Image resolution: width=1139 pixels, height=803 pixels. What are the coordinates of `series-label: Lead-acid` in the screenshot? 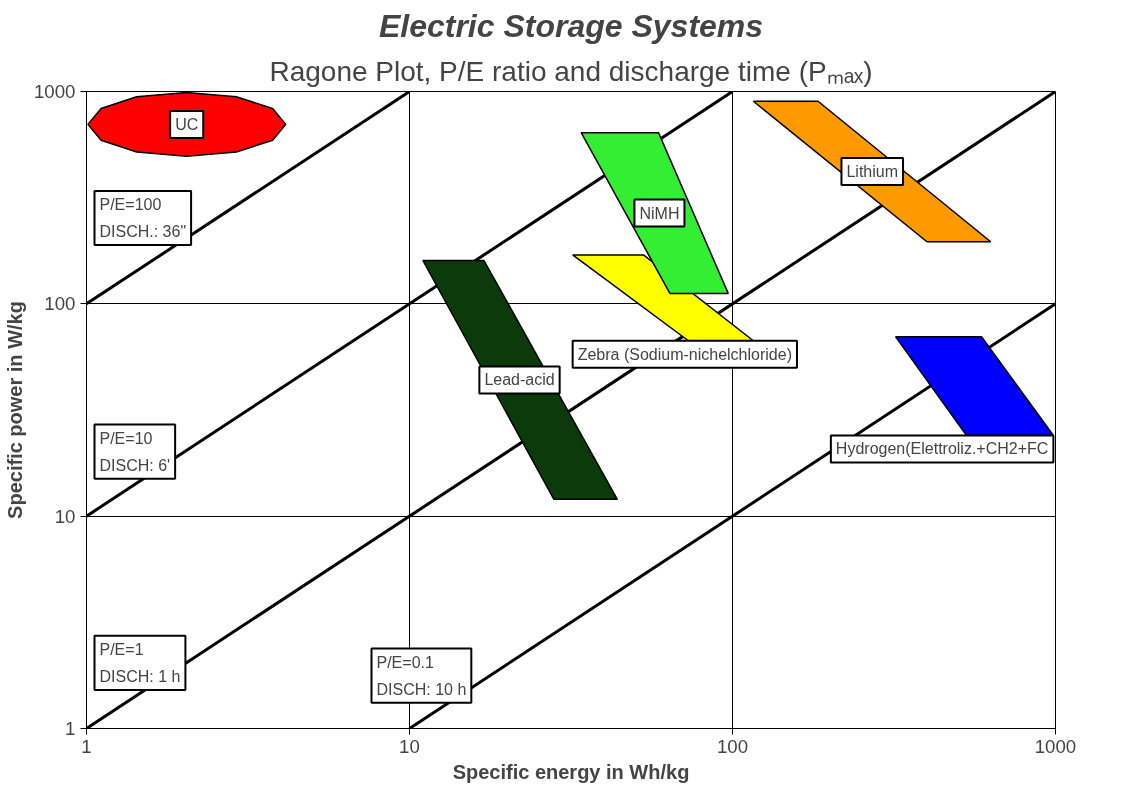 It's located at (519, 380).